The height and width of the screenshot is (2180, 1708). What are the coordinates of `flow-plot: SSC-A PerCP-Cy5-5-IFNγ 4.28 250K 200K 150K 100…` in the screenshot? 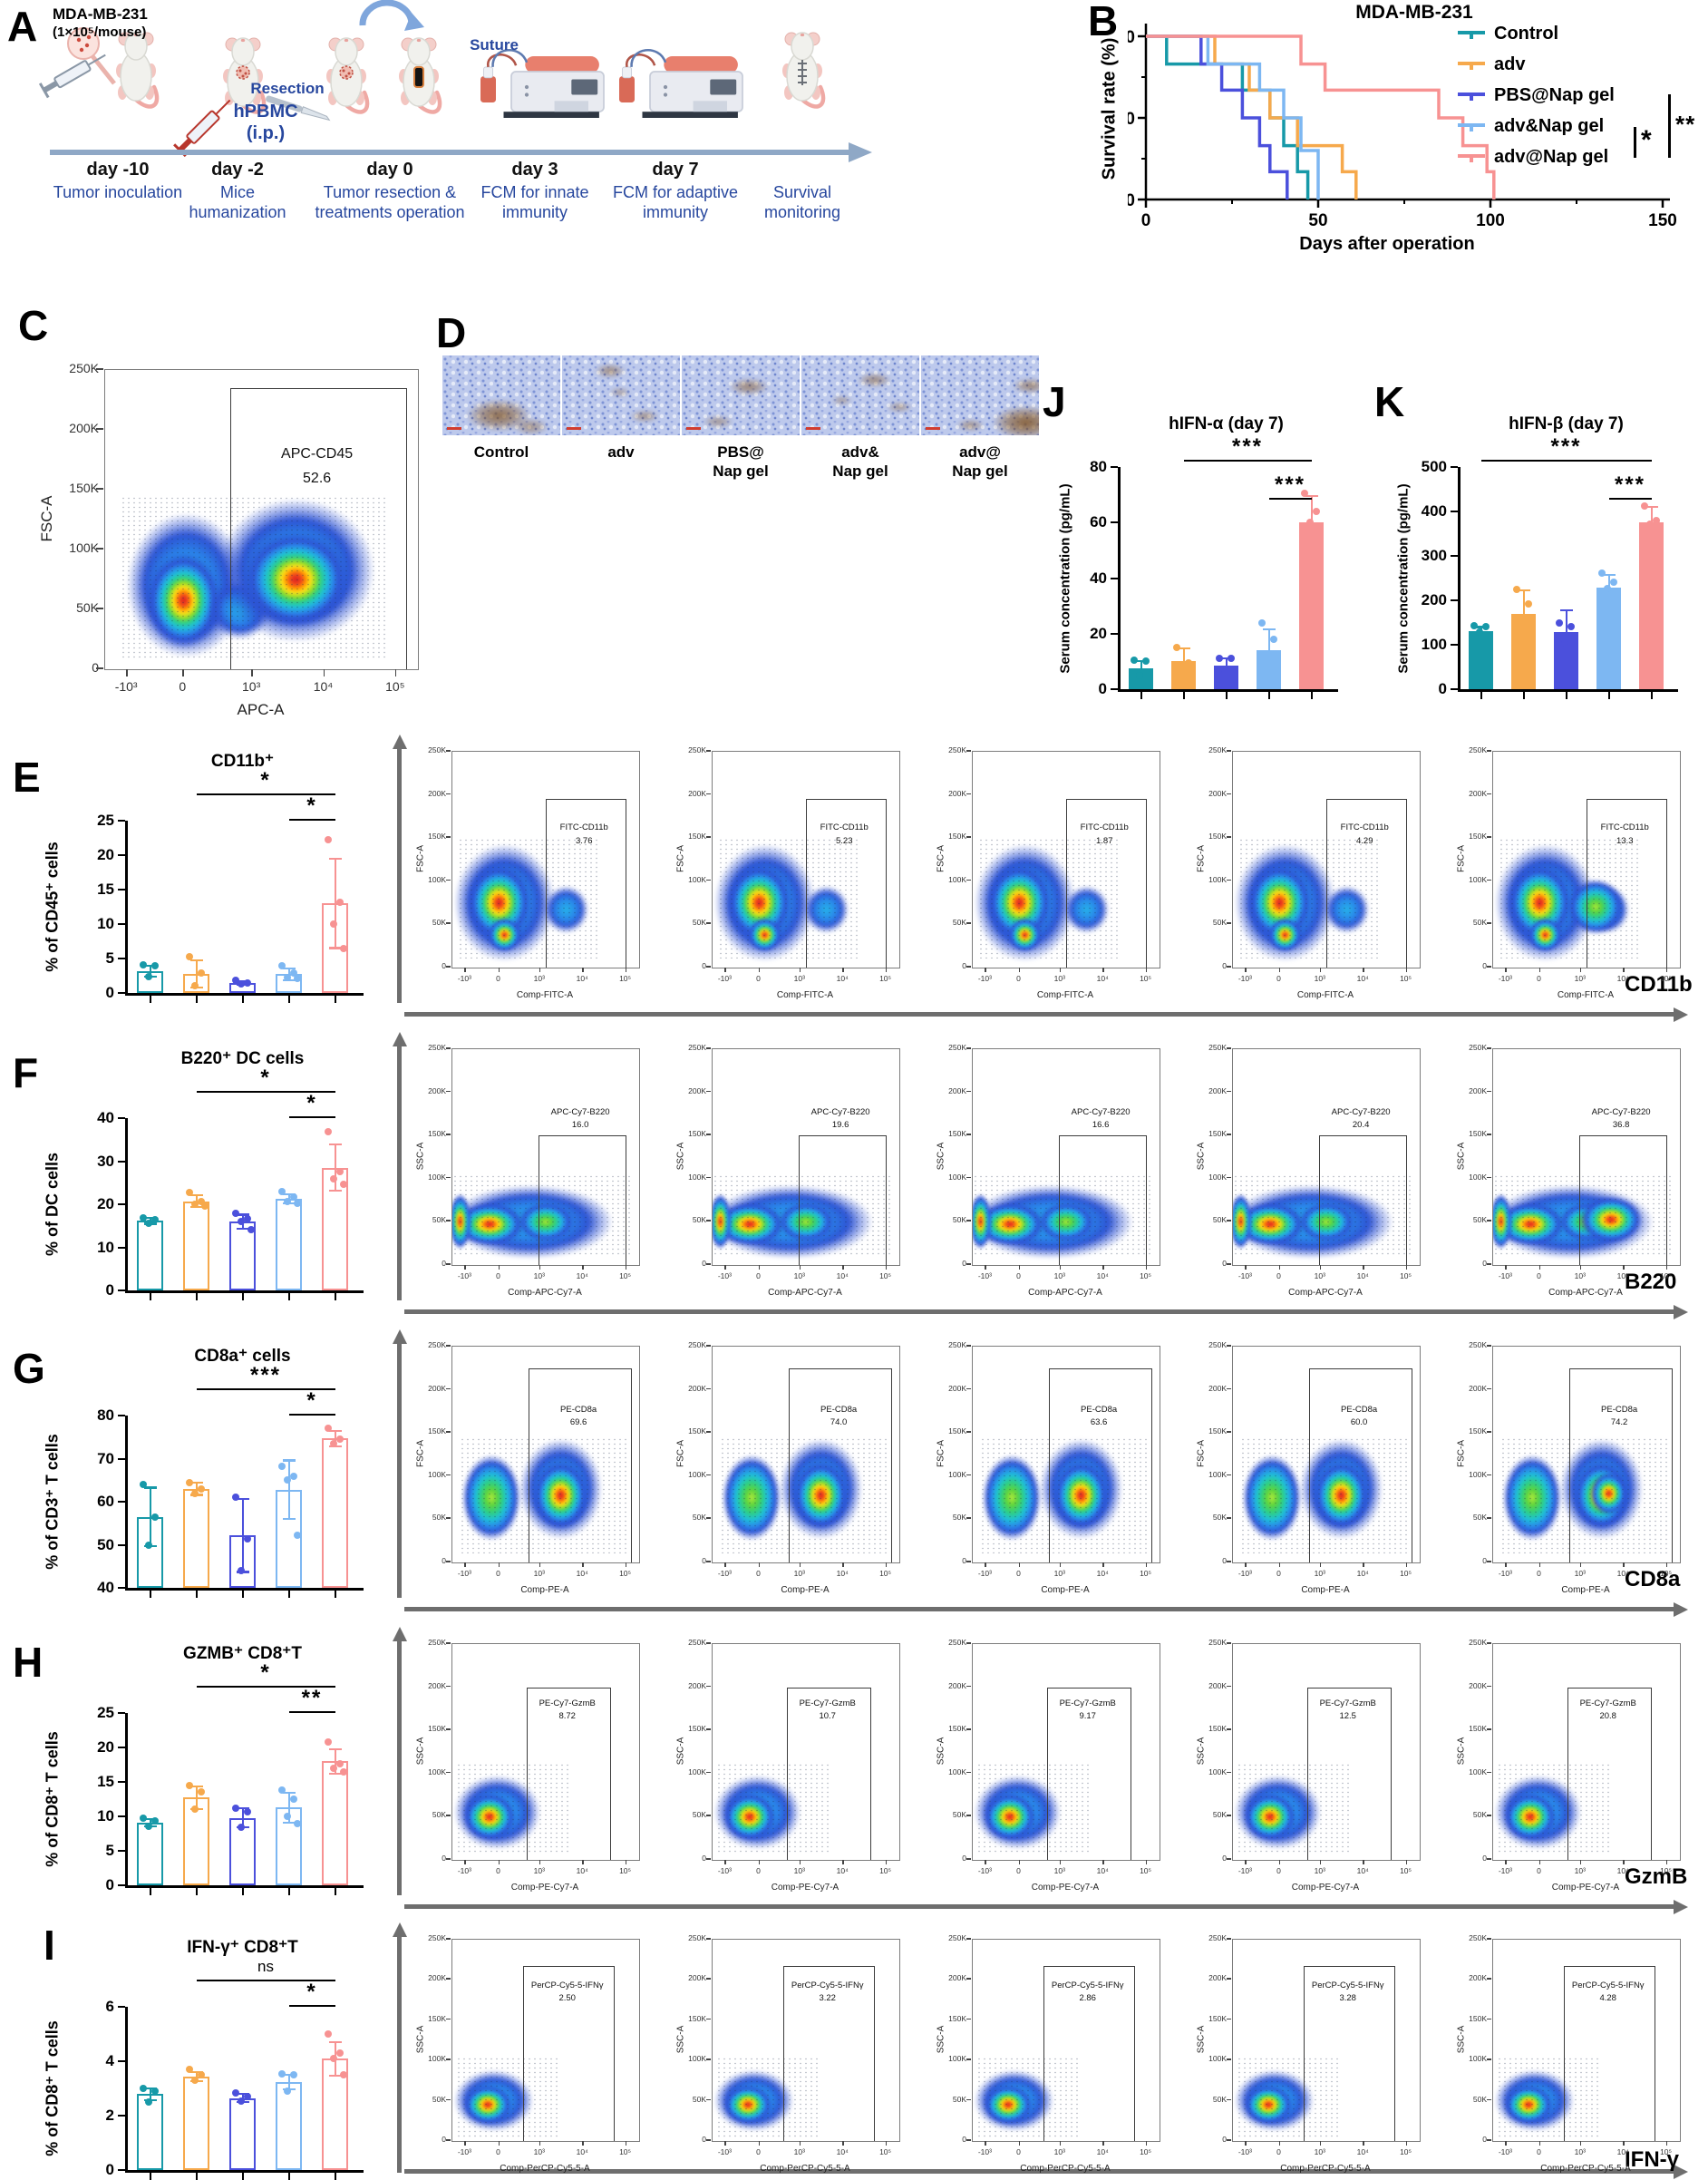 It's located at (1577, 2056).